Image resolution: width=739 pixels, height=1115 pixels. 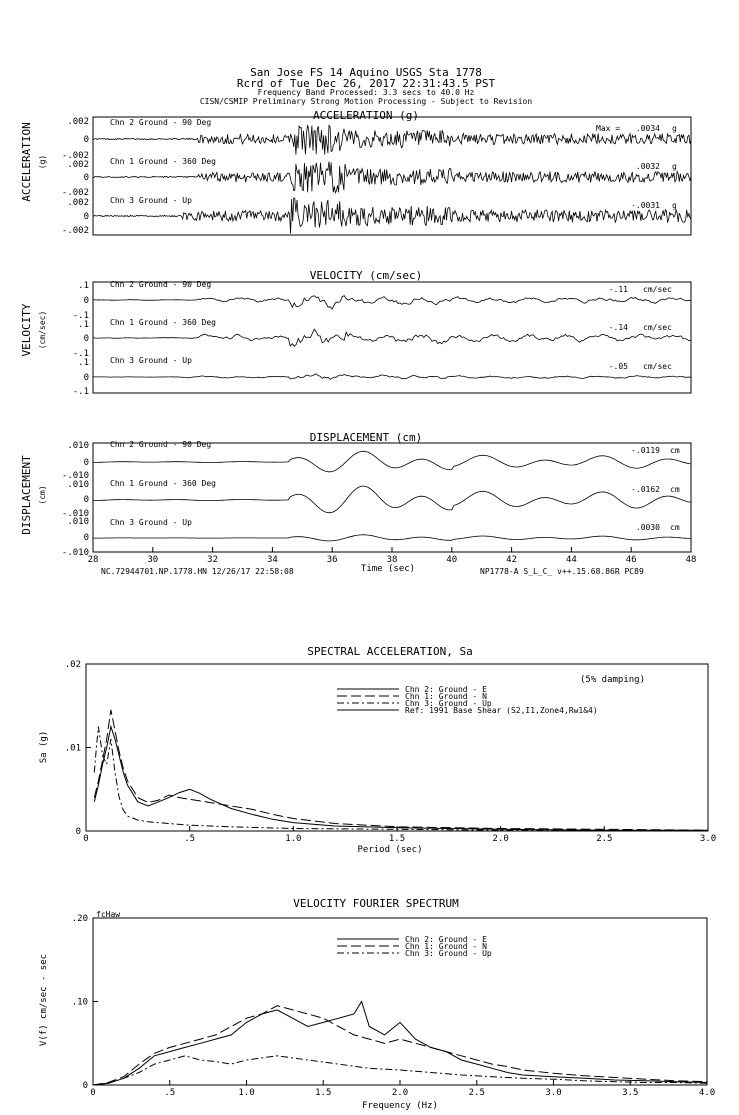 I want to click on header-line-1: San Jose FS 14 Aquino USGS Sta 1778, so click(x=366, y=72).